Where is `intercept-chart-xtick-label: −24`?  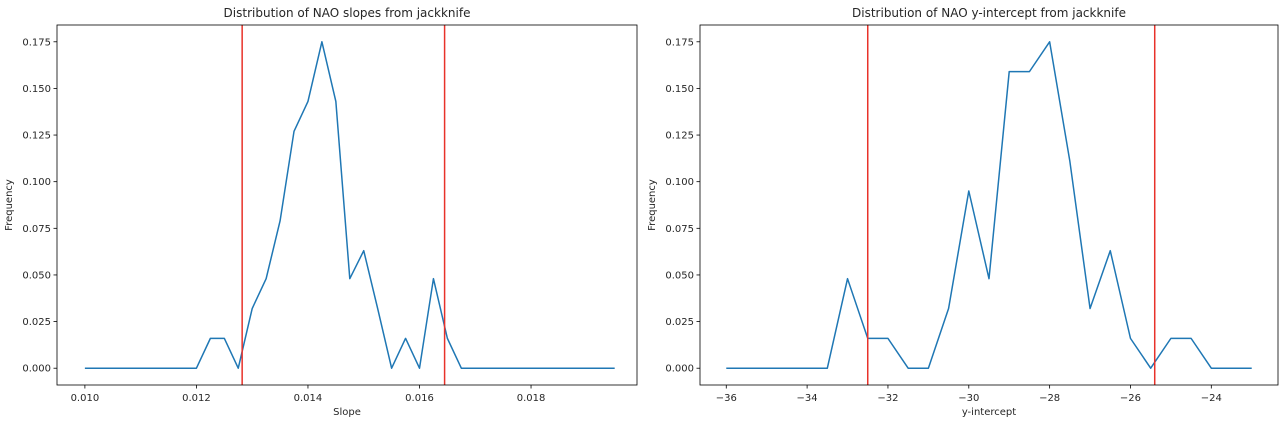
intercept-chart-xtick-label: −24 is located at coordinates (1211, 398).